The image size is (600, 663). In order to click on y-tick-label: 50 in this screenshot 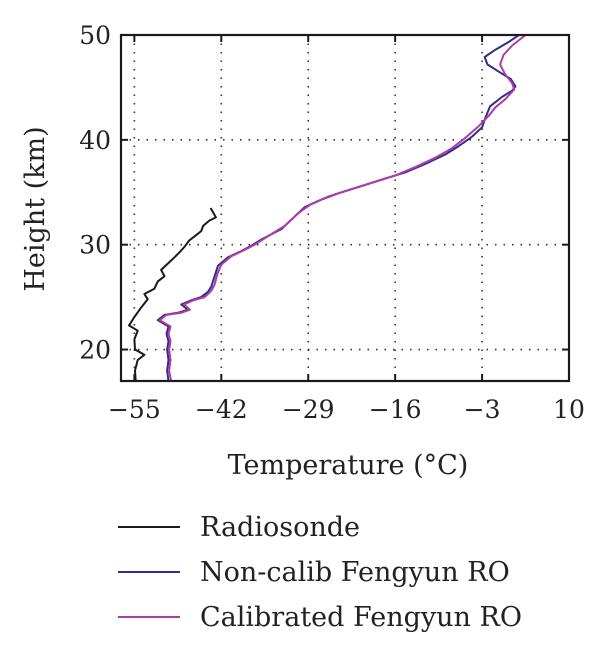, I will do `click(95, 35)`.